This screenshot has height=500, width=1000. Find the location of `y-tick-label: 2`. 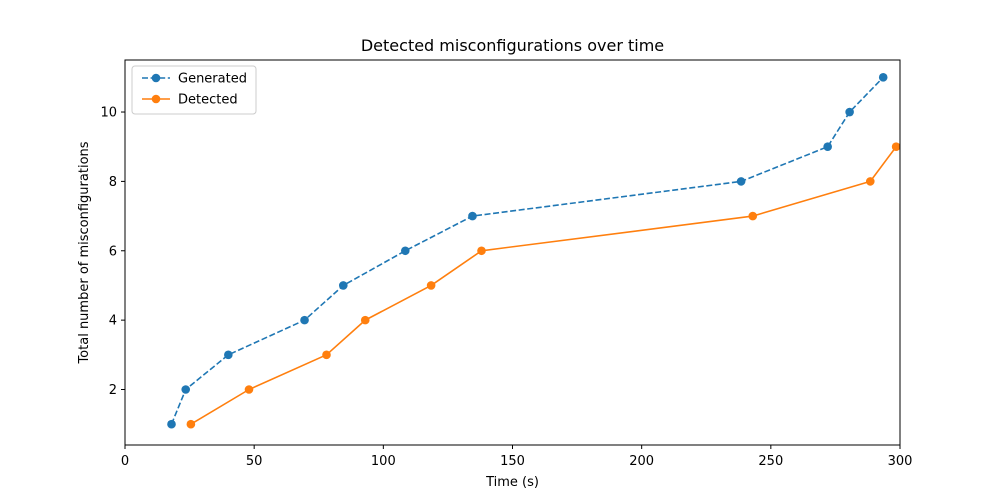

y-tick-label: 2 is located at coordinates (113, 390).